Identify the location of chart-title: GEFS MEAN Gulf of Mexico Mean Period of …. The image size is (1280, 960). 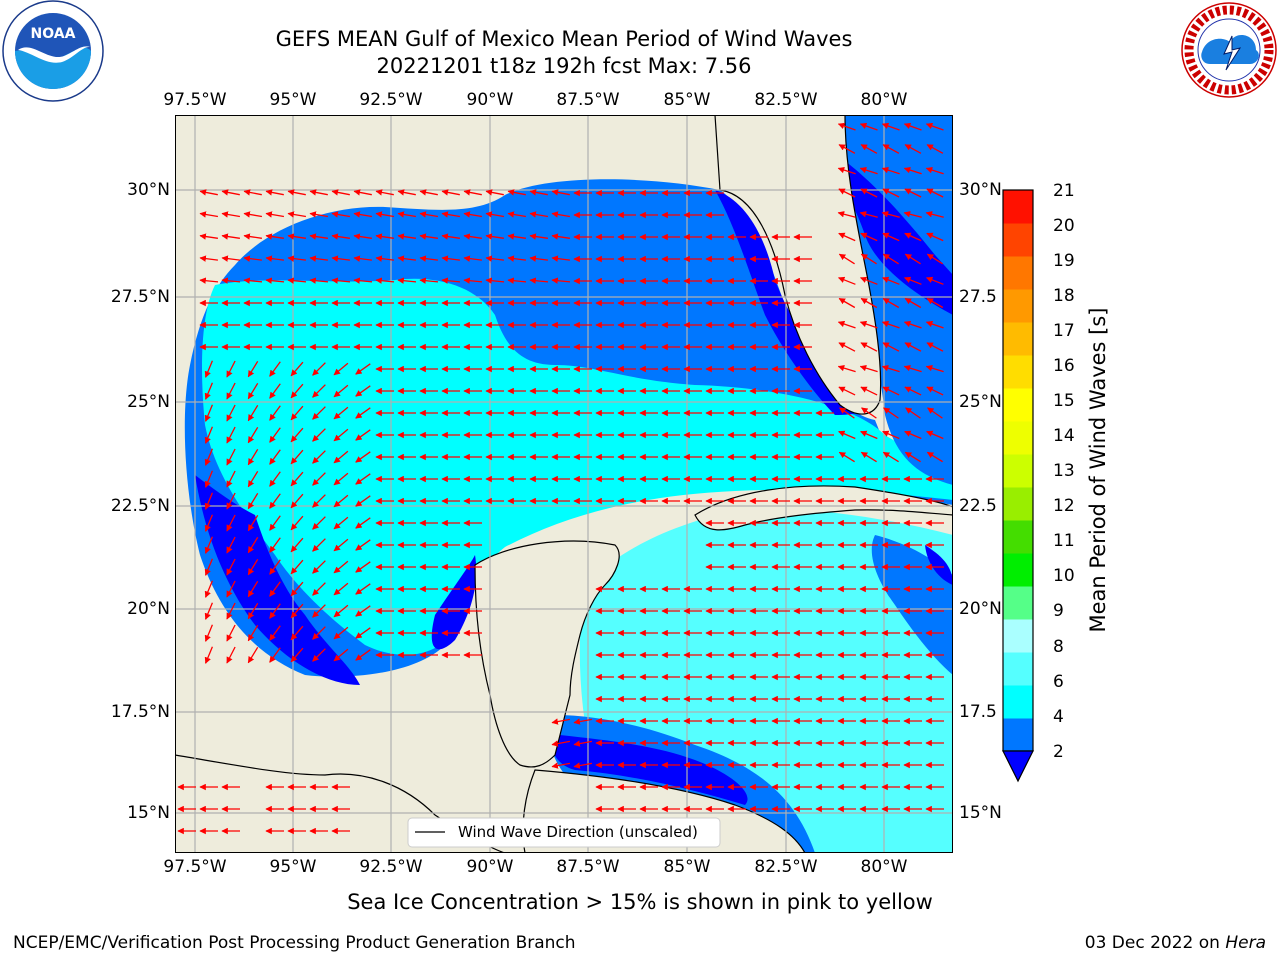
(564, 39).